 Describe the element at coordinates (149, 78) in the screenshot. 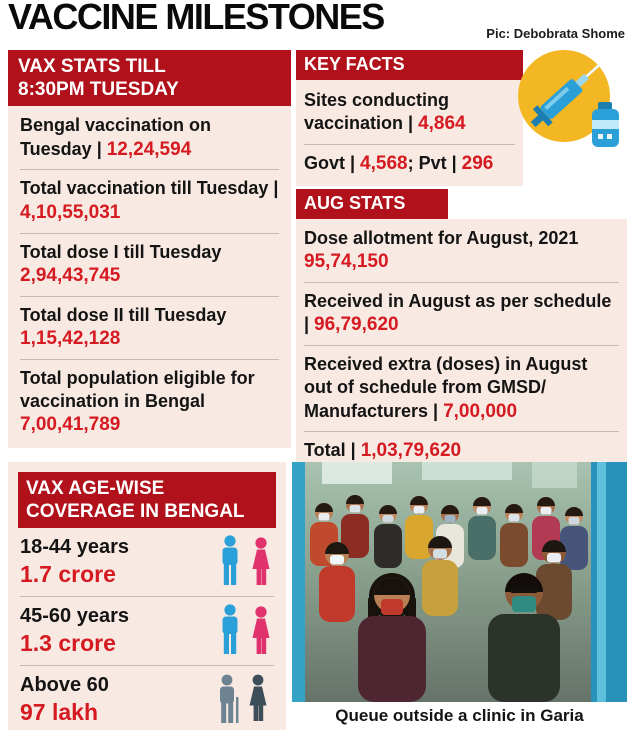

I see `vax-stats-header: VAX STATS TILL 8:30PM TUESDAY` at that location.